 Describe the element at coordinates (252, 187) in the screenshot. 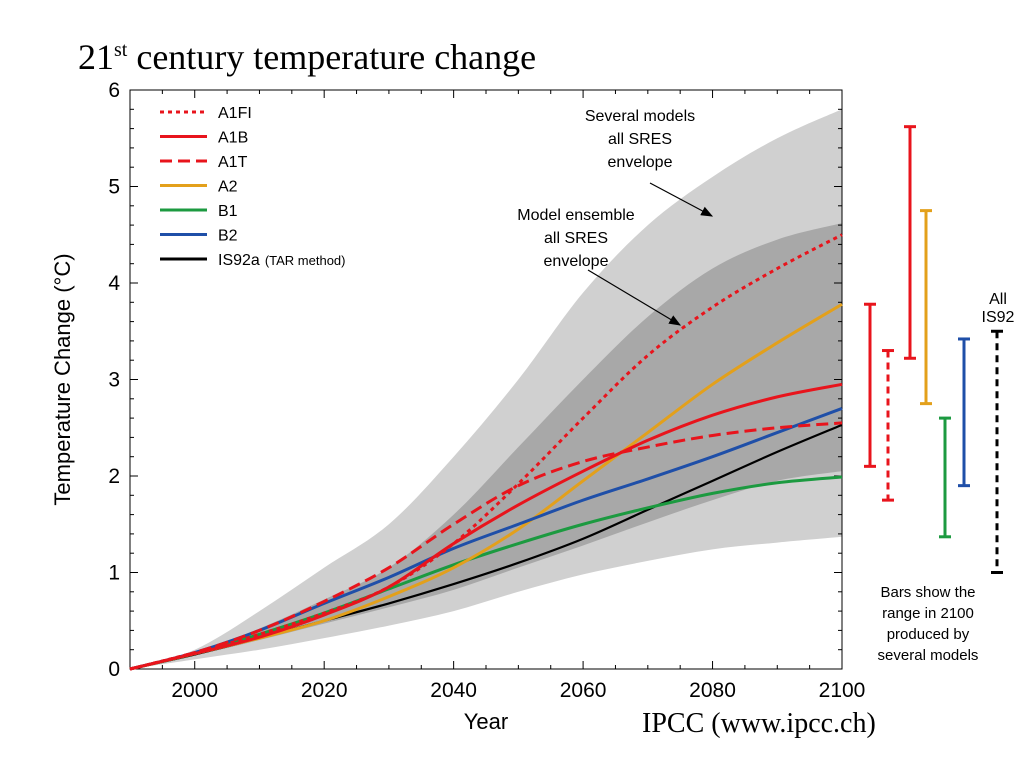

I see `legend: A1FI A1B A1T A2 B1 B2 IS92a (TAR method)` at that location.